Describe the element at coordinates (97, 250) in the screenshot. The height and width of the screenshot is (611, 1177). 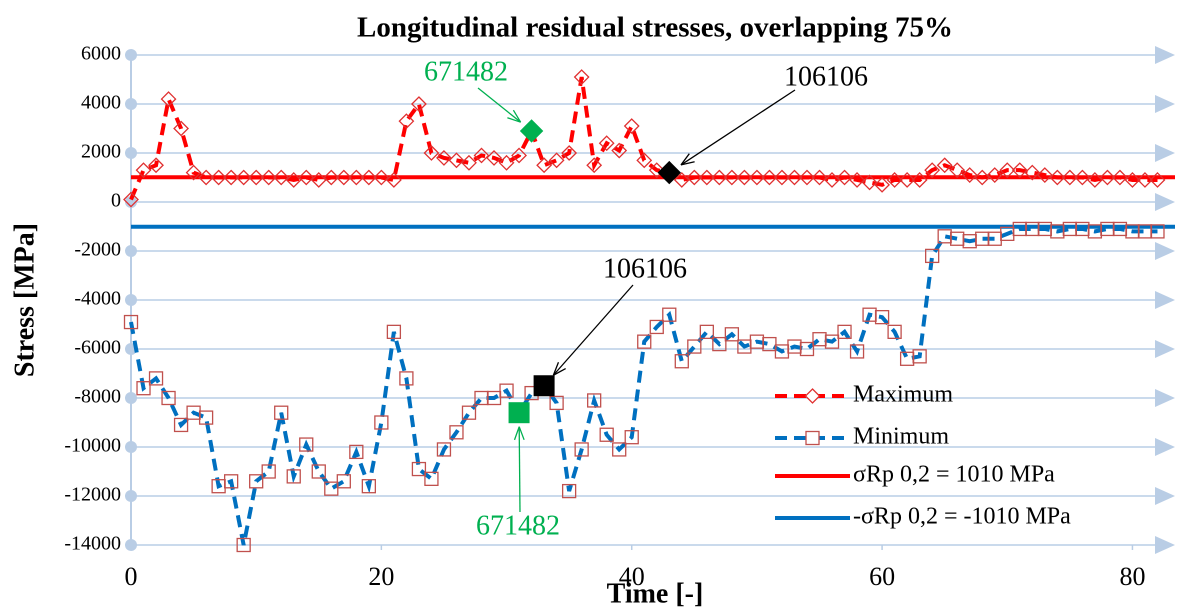
I see `y-tick-label: -2000` at that location.